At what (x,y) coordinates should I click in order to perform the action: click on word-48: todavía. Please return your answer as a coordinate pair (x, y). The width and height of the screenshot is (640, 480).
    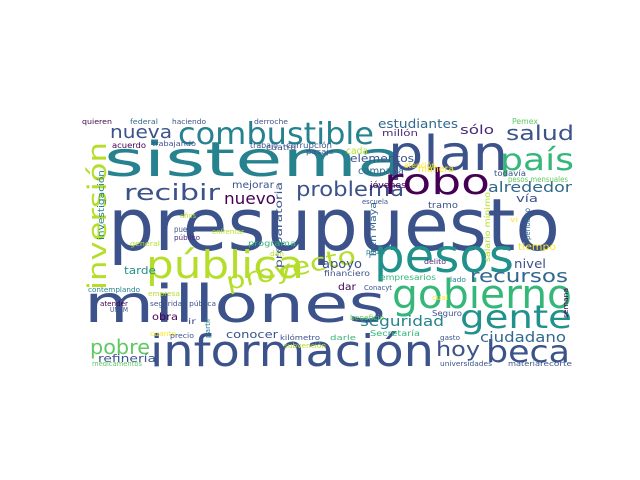
    Looking at the image, I should click on (510, 173).